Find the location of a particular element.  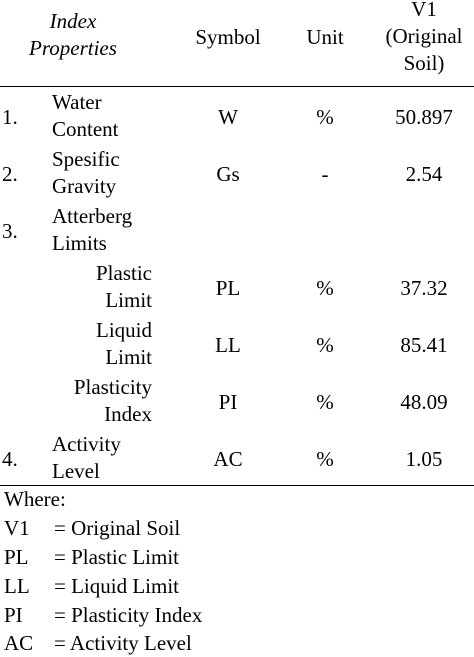

row-name-line1: Liquid is located at coordinates (124, 330).